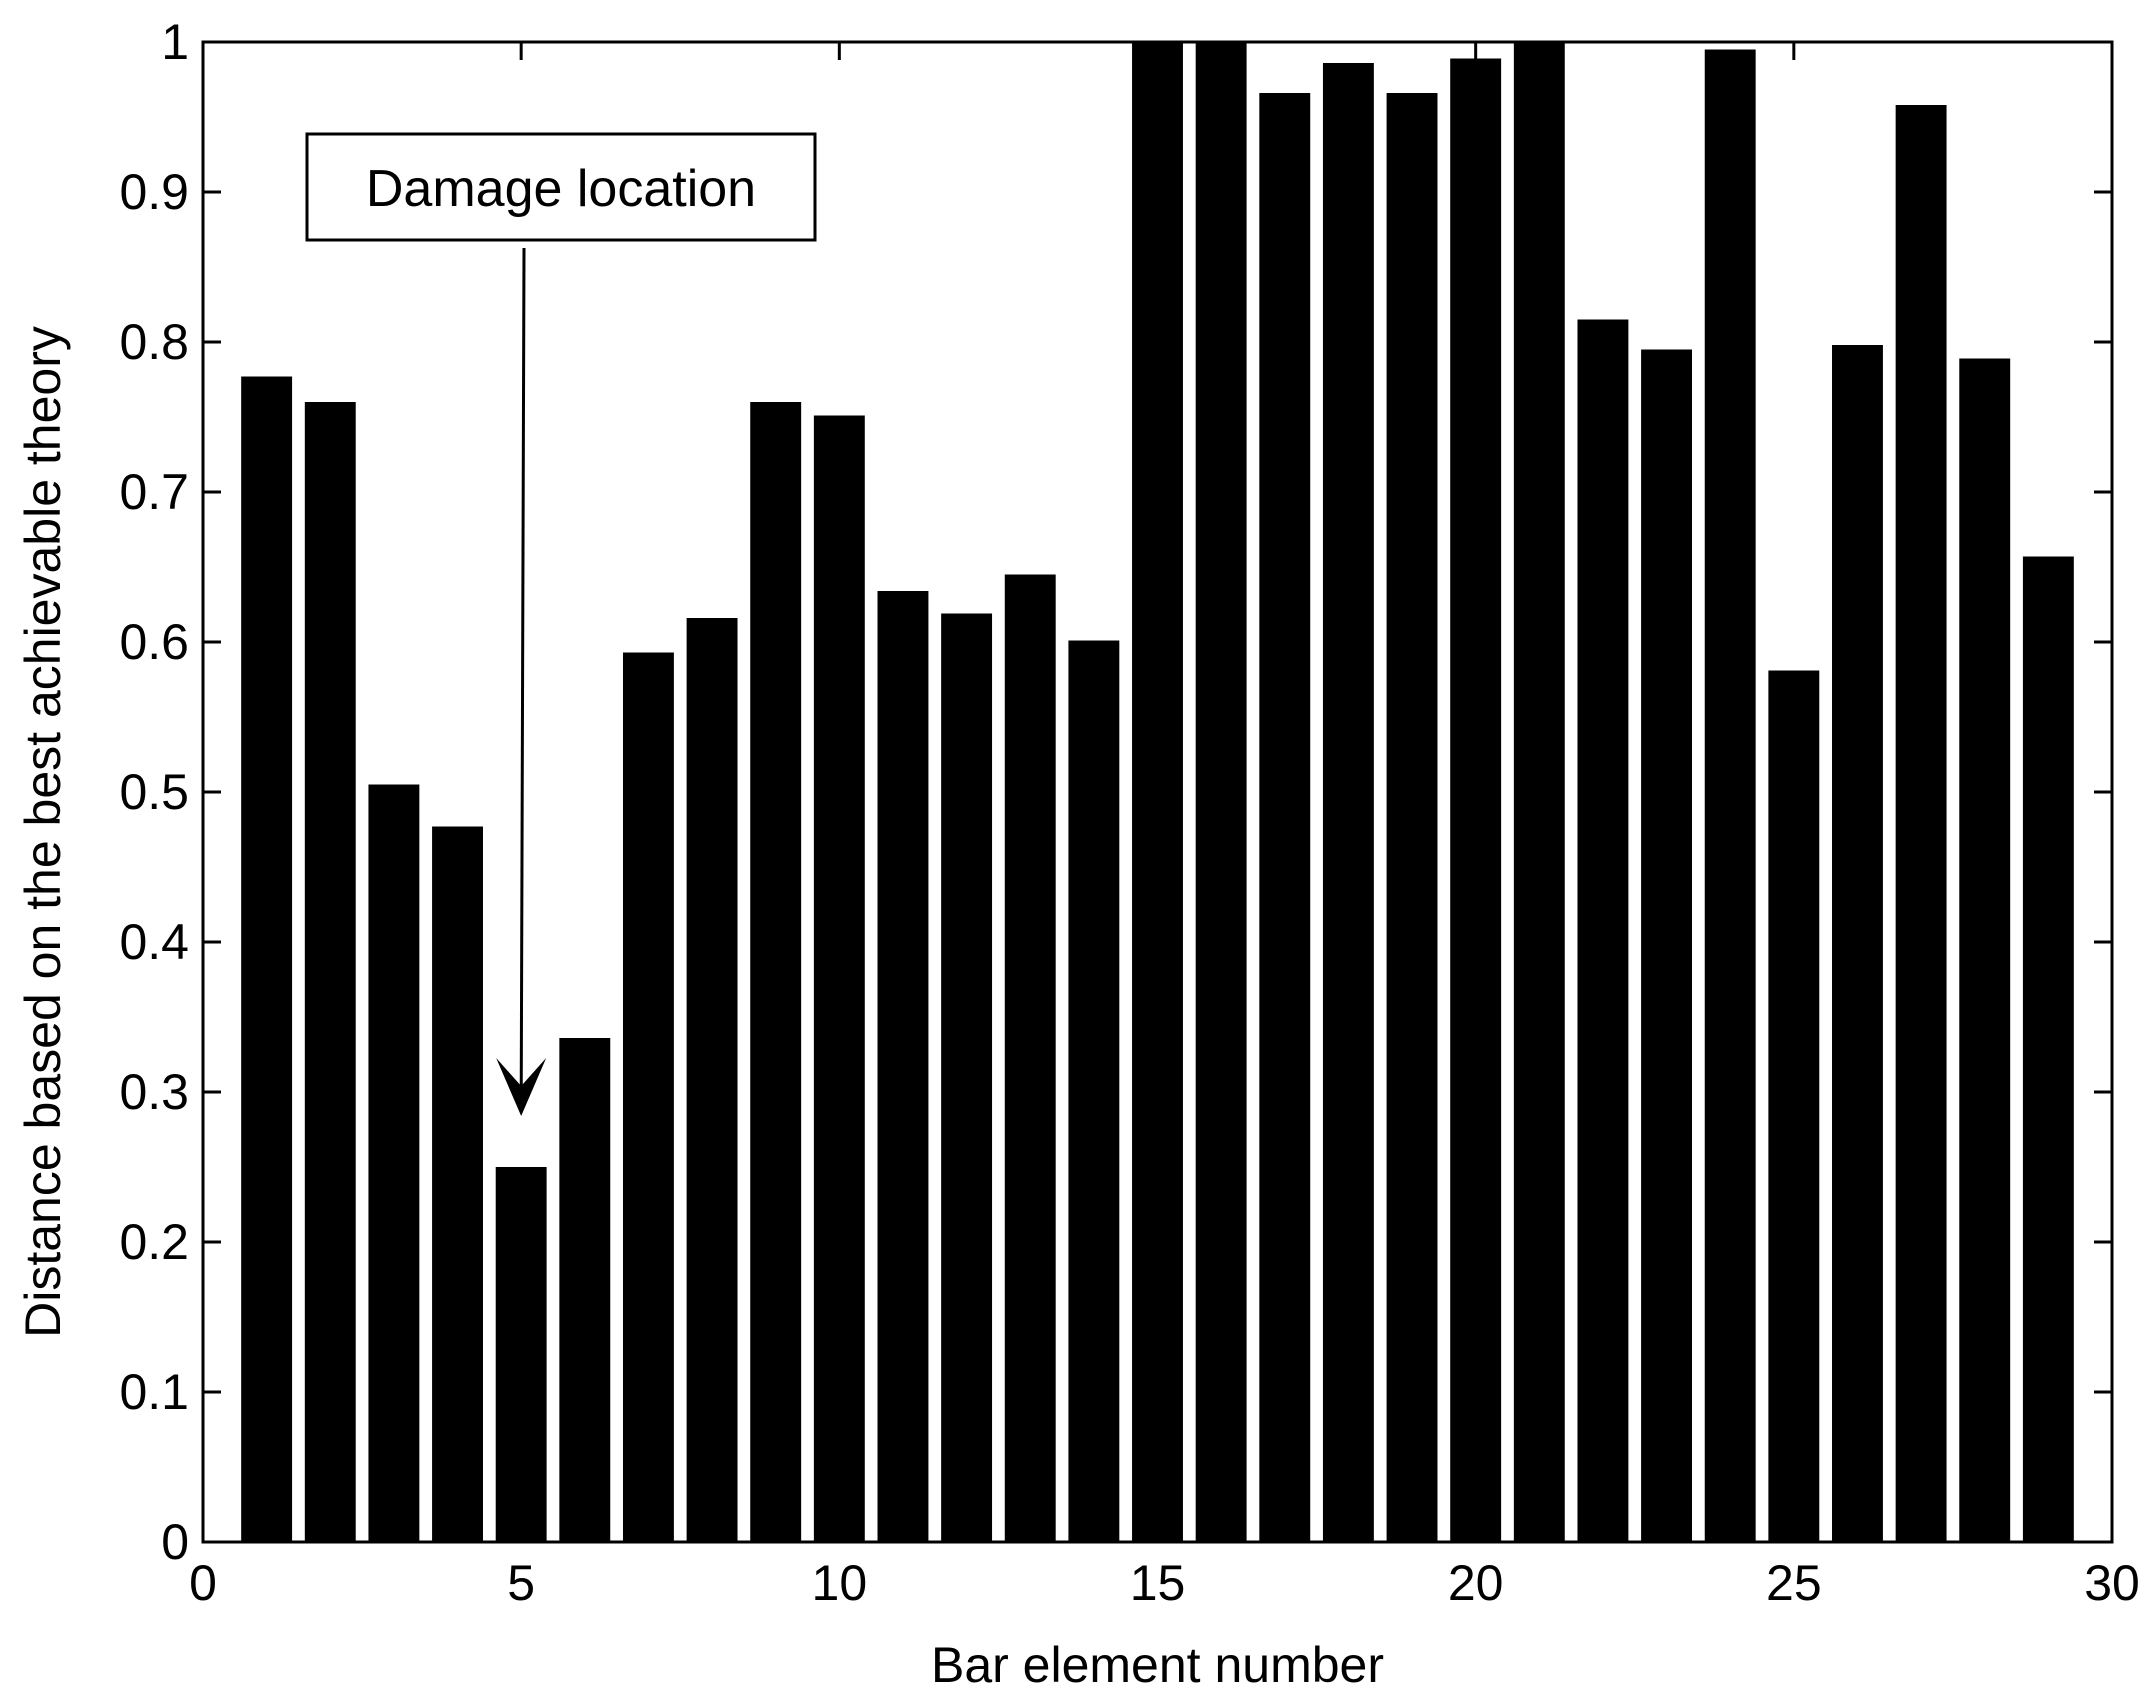 This screenshot has height=1700, width=2152. Describe the element at coordinates (154, 1392) in the screenshot. I see `y-tick-label: 0.1` at that location.